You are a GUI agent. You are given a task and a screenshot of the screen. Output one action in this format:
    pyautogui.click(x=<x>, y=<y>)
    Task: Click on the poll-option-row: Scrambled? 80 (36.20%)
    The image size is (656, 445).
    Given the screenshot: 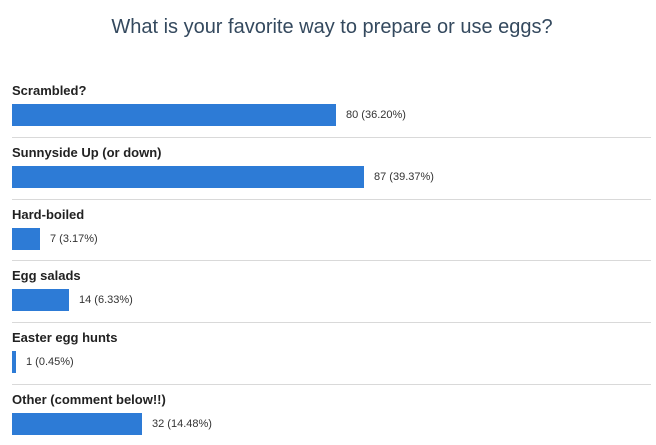 What is the action you would take?
    pyautogui.click(x=331, y=107)
    